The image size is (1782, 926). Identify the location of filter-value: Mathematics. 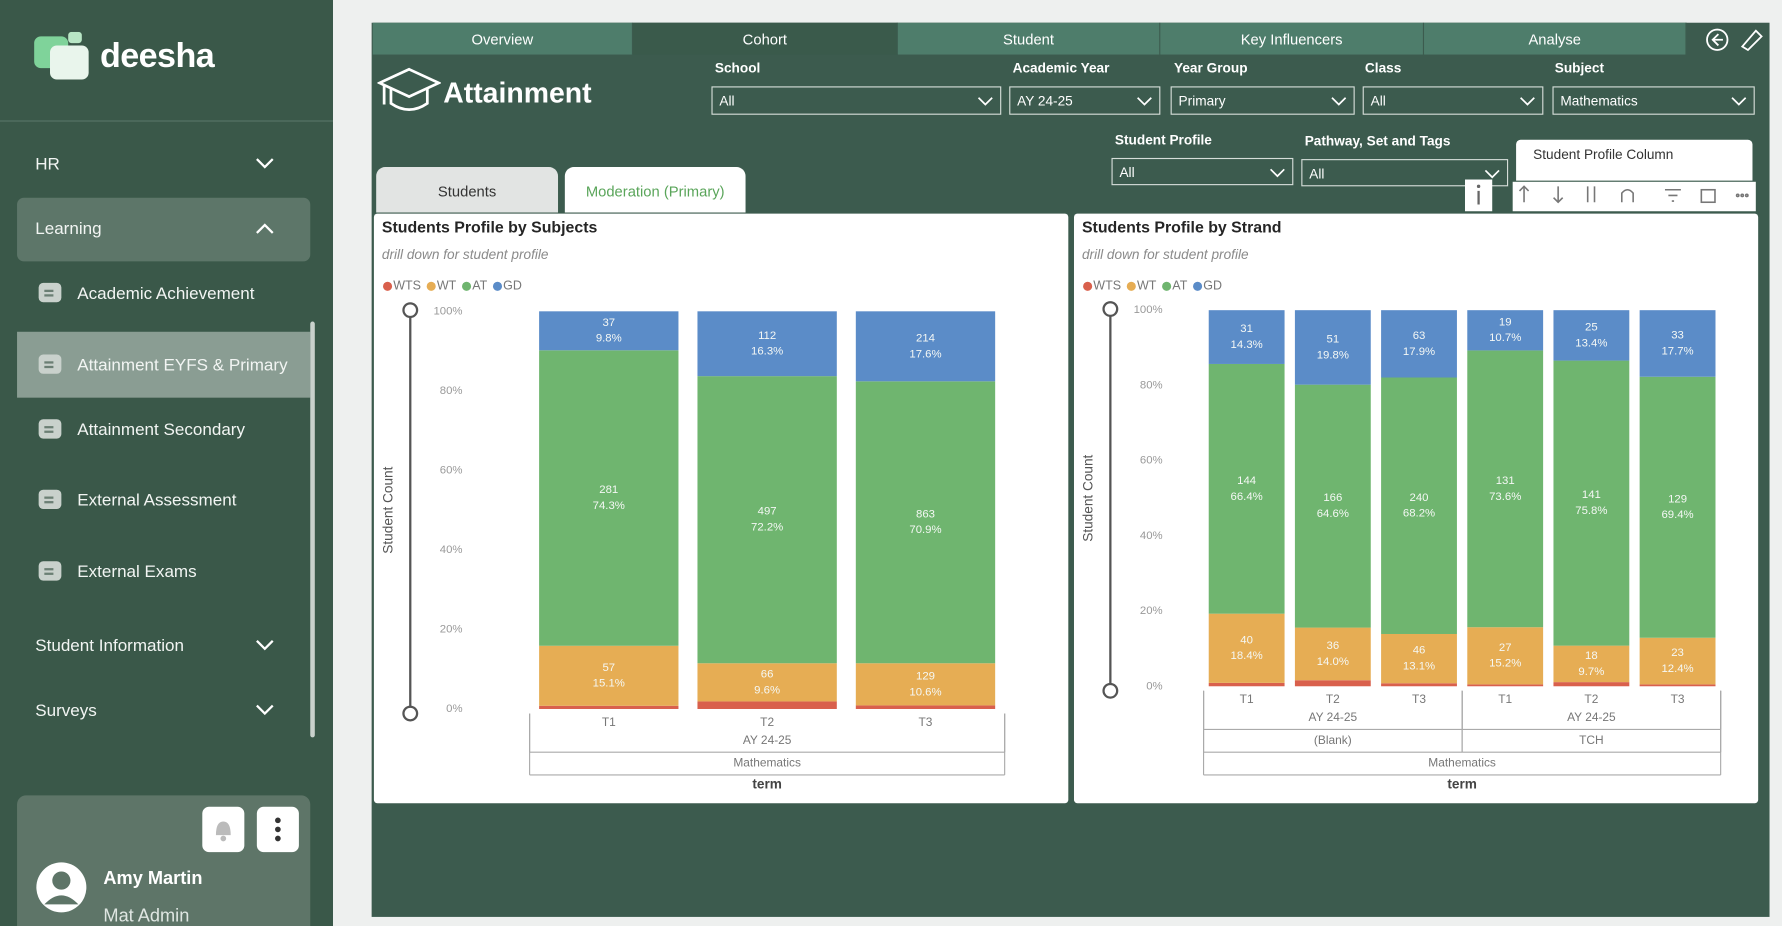
(1599, 101).